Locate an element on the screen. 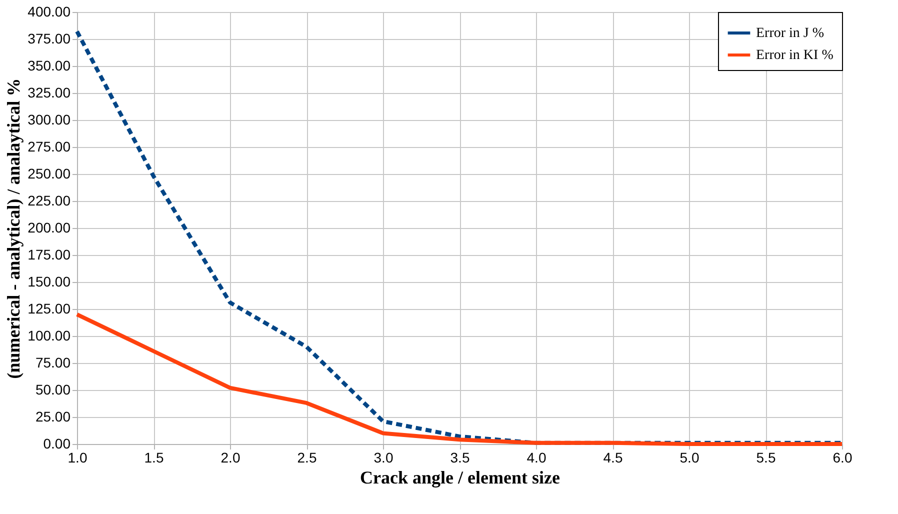  x-tick-label: 4.5 is located at coordinates (613, 458).